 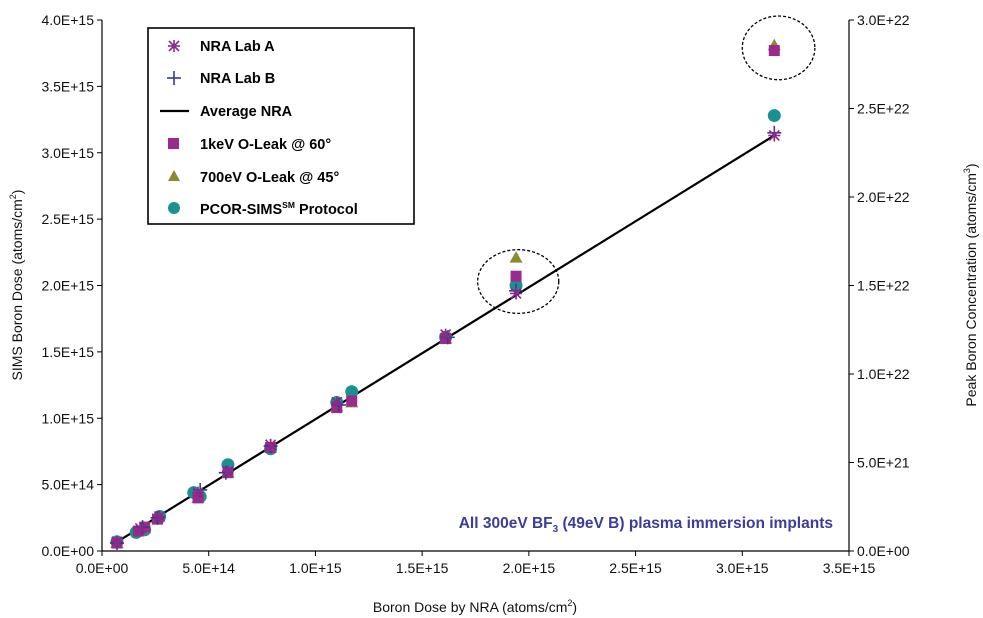 I want to click on legend-label: PCOR-SIMSSM Protocol, so click(x=279, y=209).